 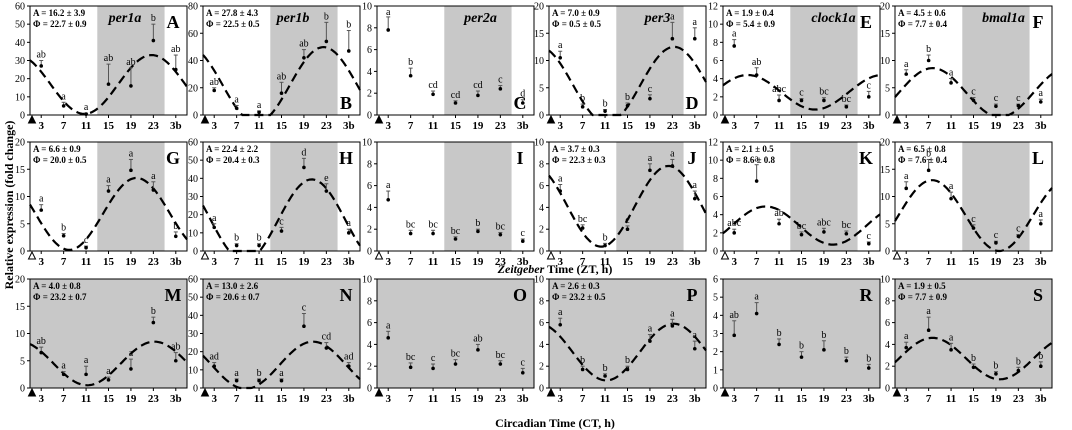 What do you see at coordinates (303, 44) in the screenshot?
I see `panel-b-sig-letter: ab` at bounding box center [303, 44].